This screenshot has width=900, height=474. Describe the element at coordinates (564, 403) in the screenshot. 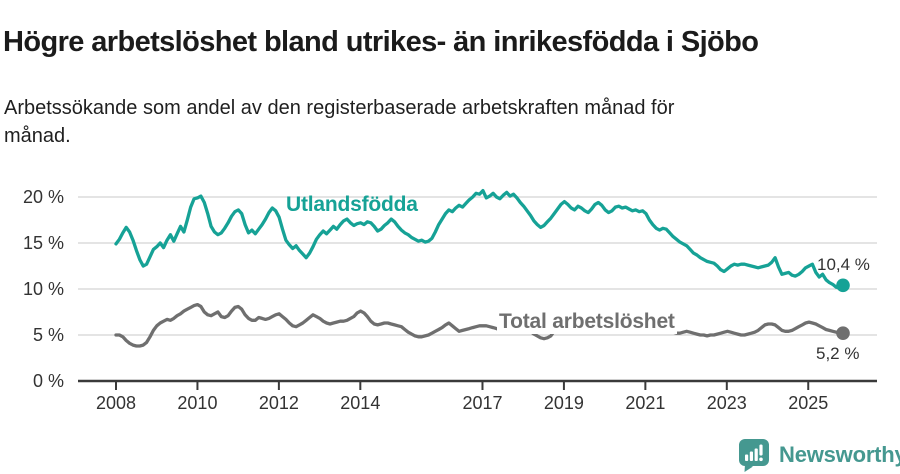

I see `x-axis-tick-label: 2019` at that location.